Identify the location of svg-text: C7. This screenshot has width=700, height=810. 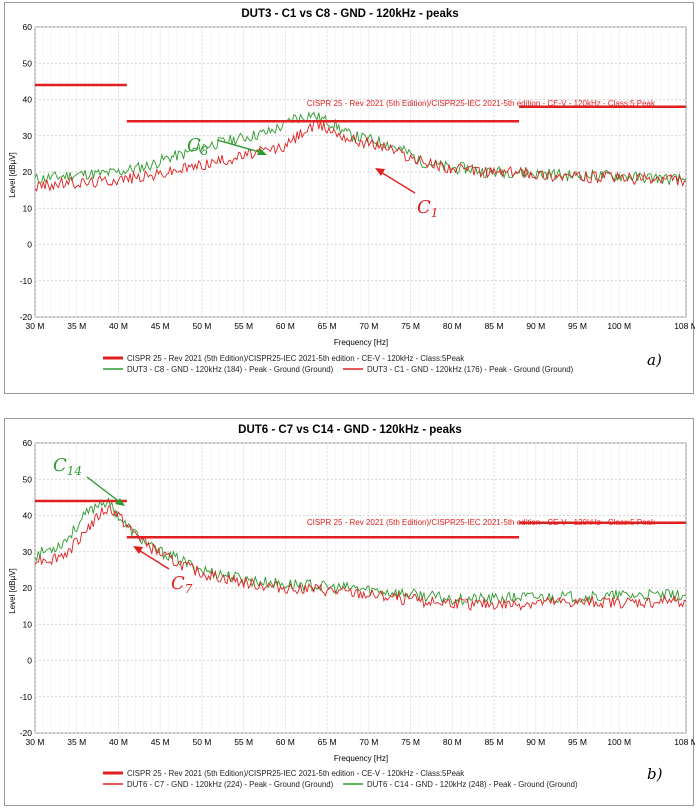
(182, 584).